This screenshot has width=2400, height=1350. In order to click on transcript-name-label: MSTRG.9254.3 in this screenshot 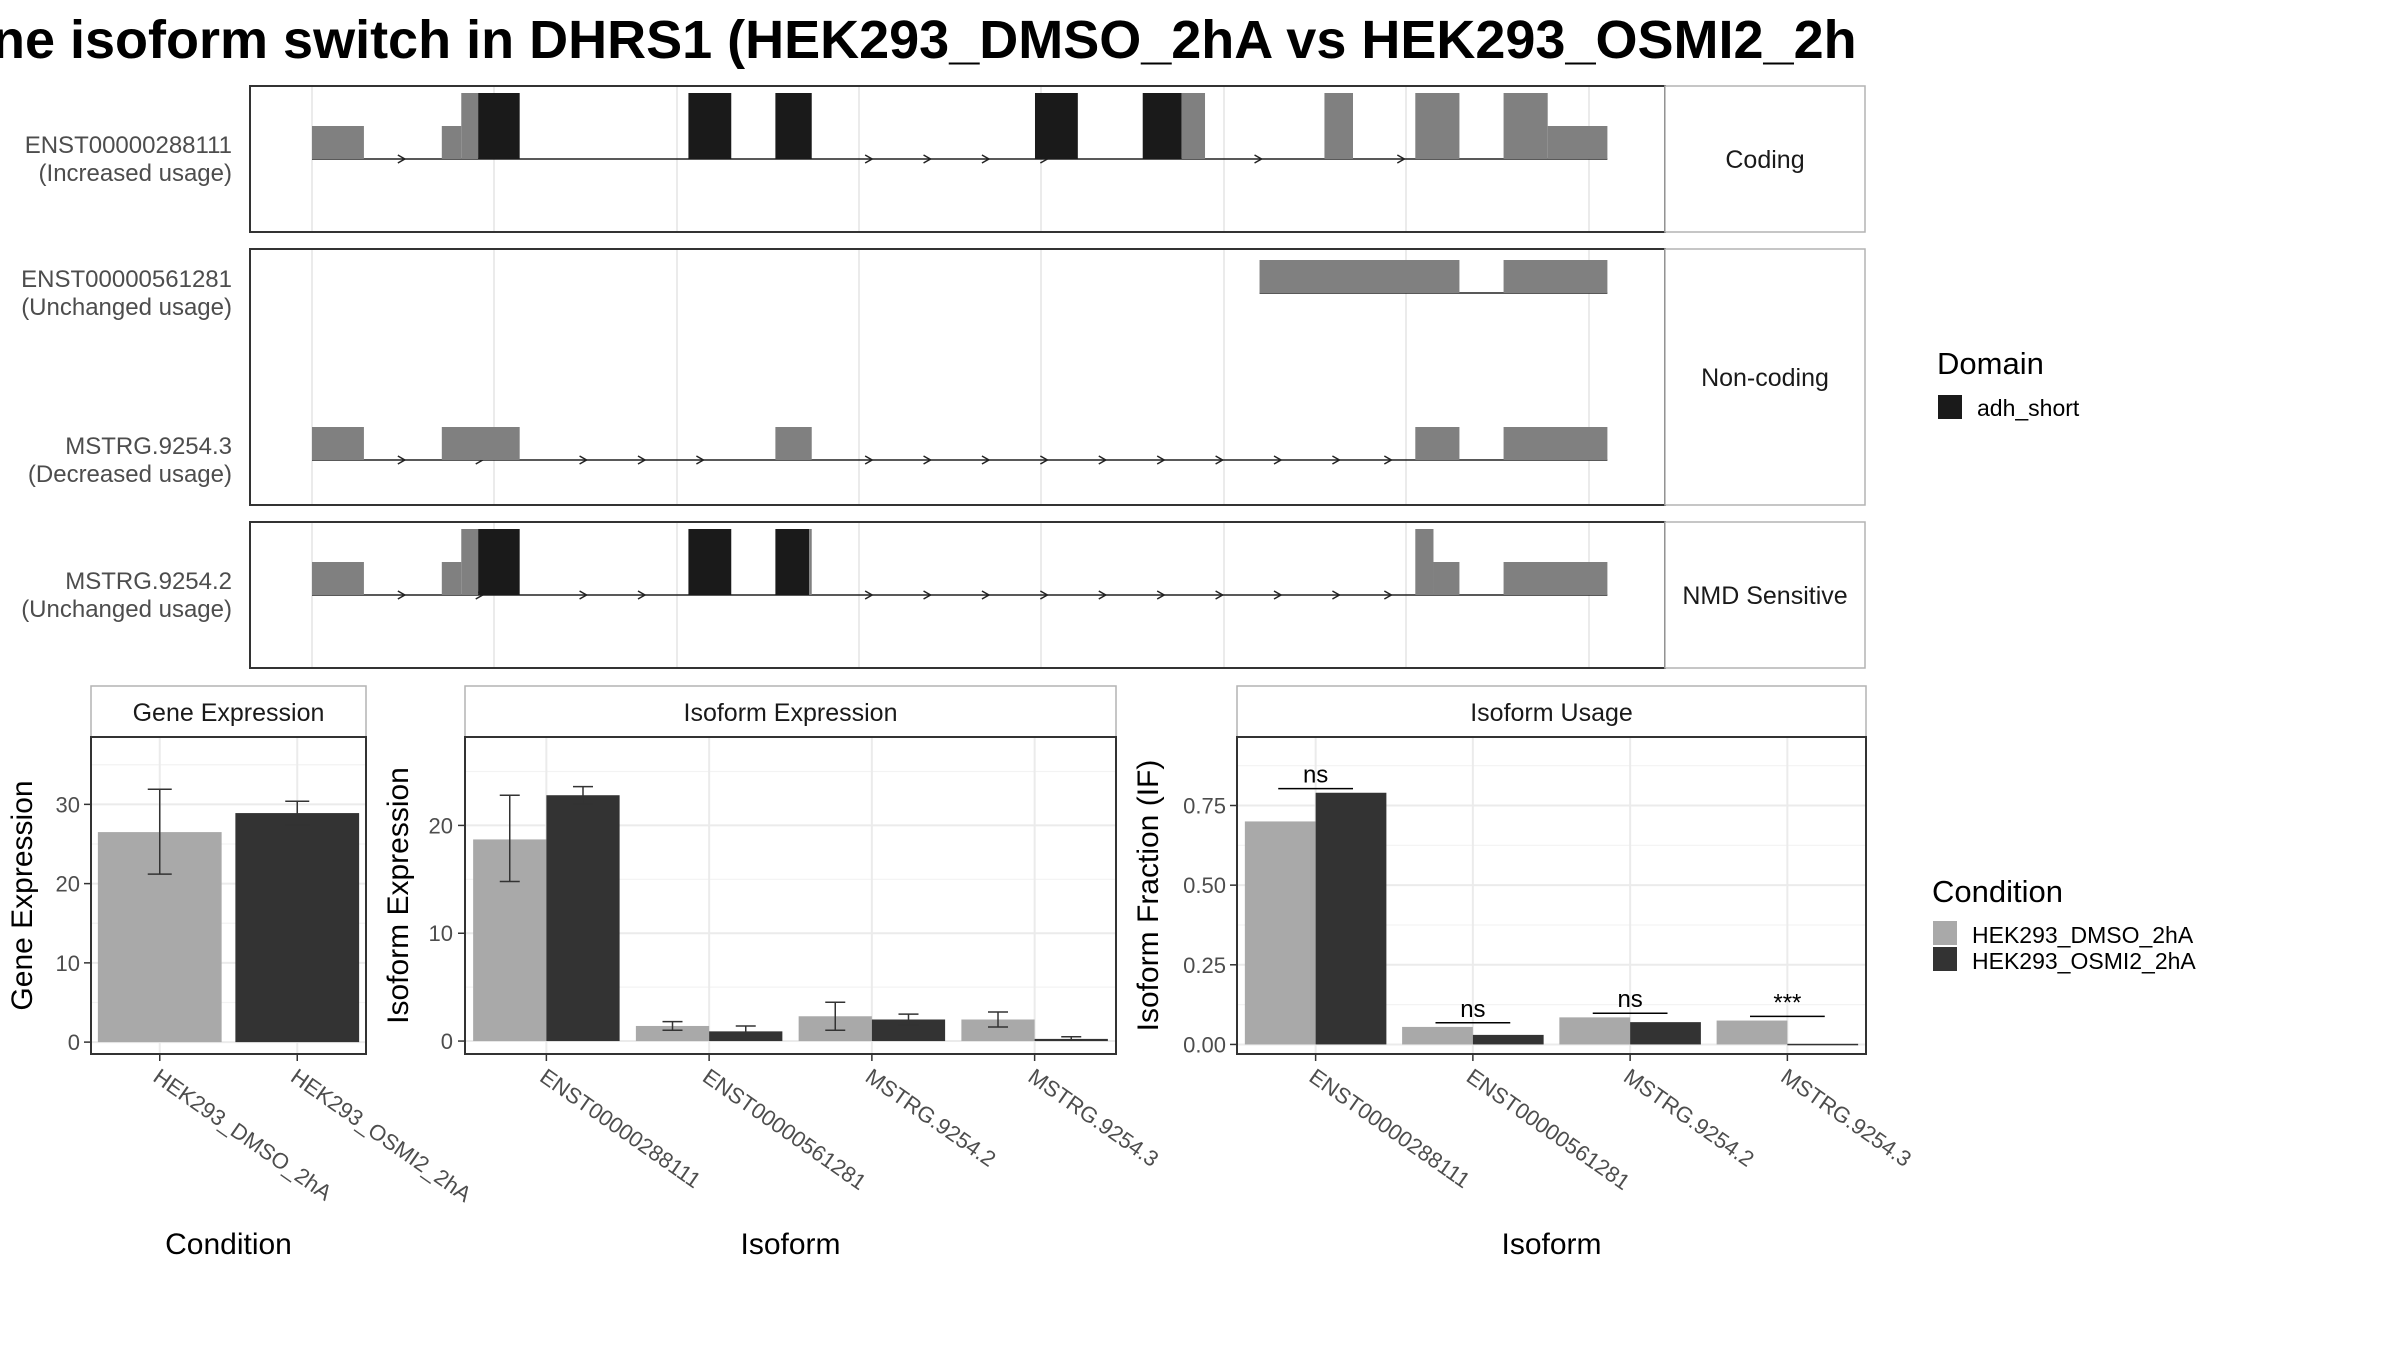, I will do `click(148, 446)`.